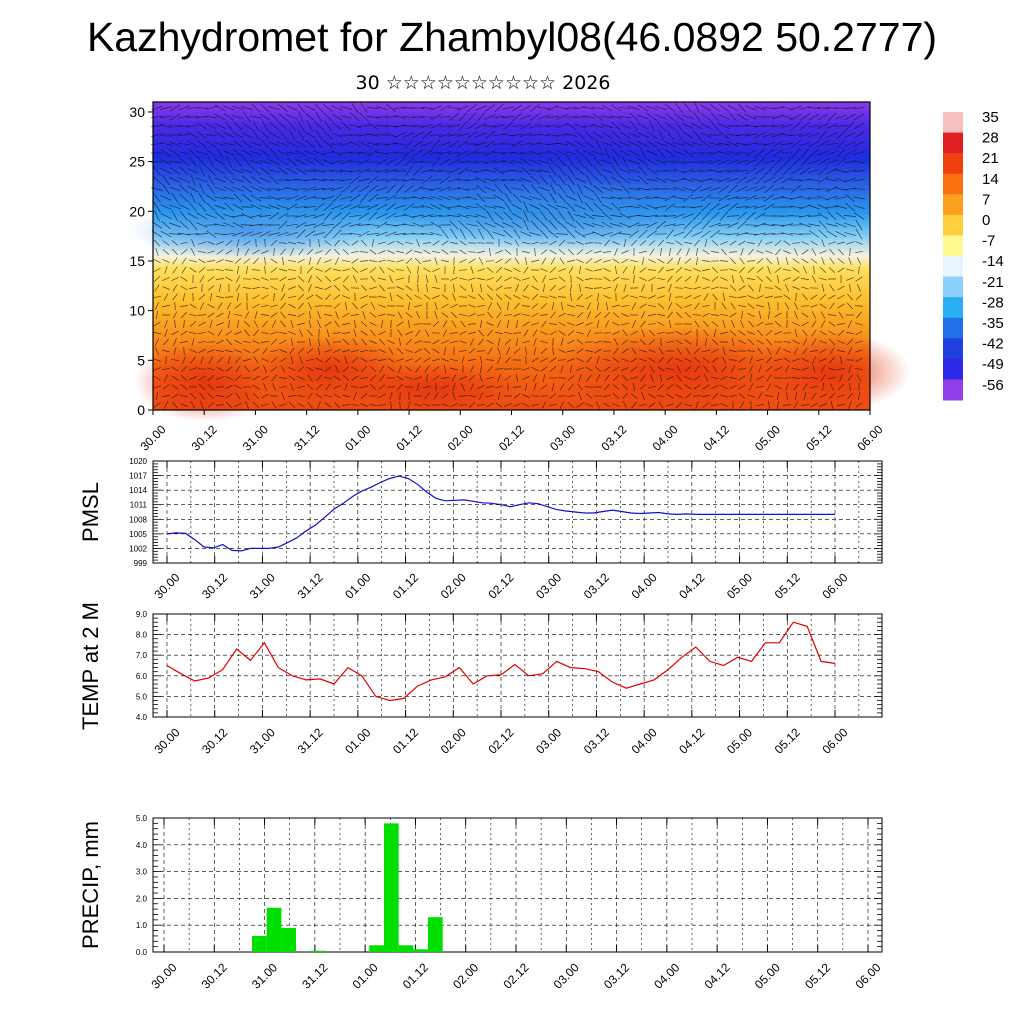 The height and width of the screenshot is (1024, 1024). Describe the element at coordinates (993, 282) in the screenshot. I see `colorbar-label: -21` at that location.